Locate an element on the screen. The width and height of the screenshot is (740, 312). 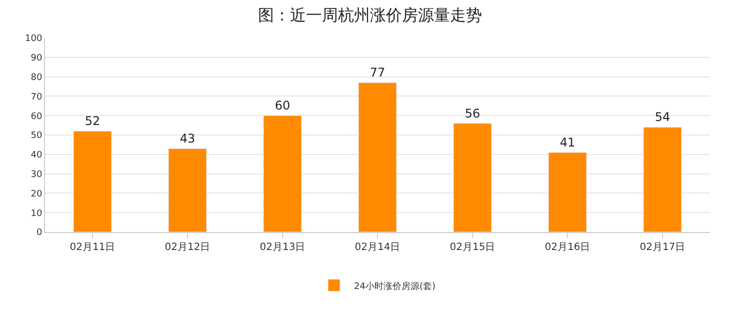
x-tick-label: 02月16日 is located at coordinates (567, 247).